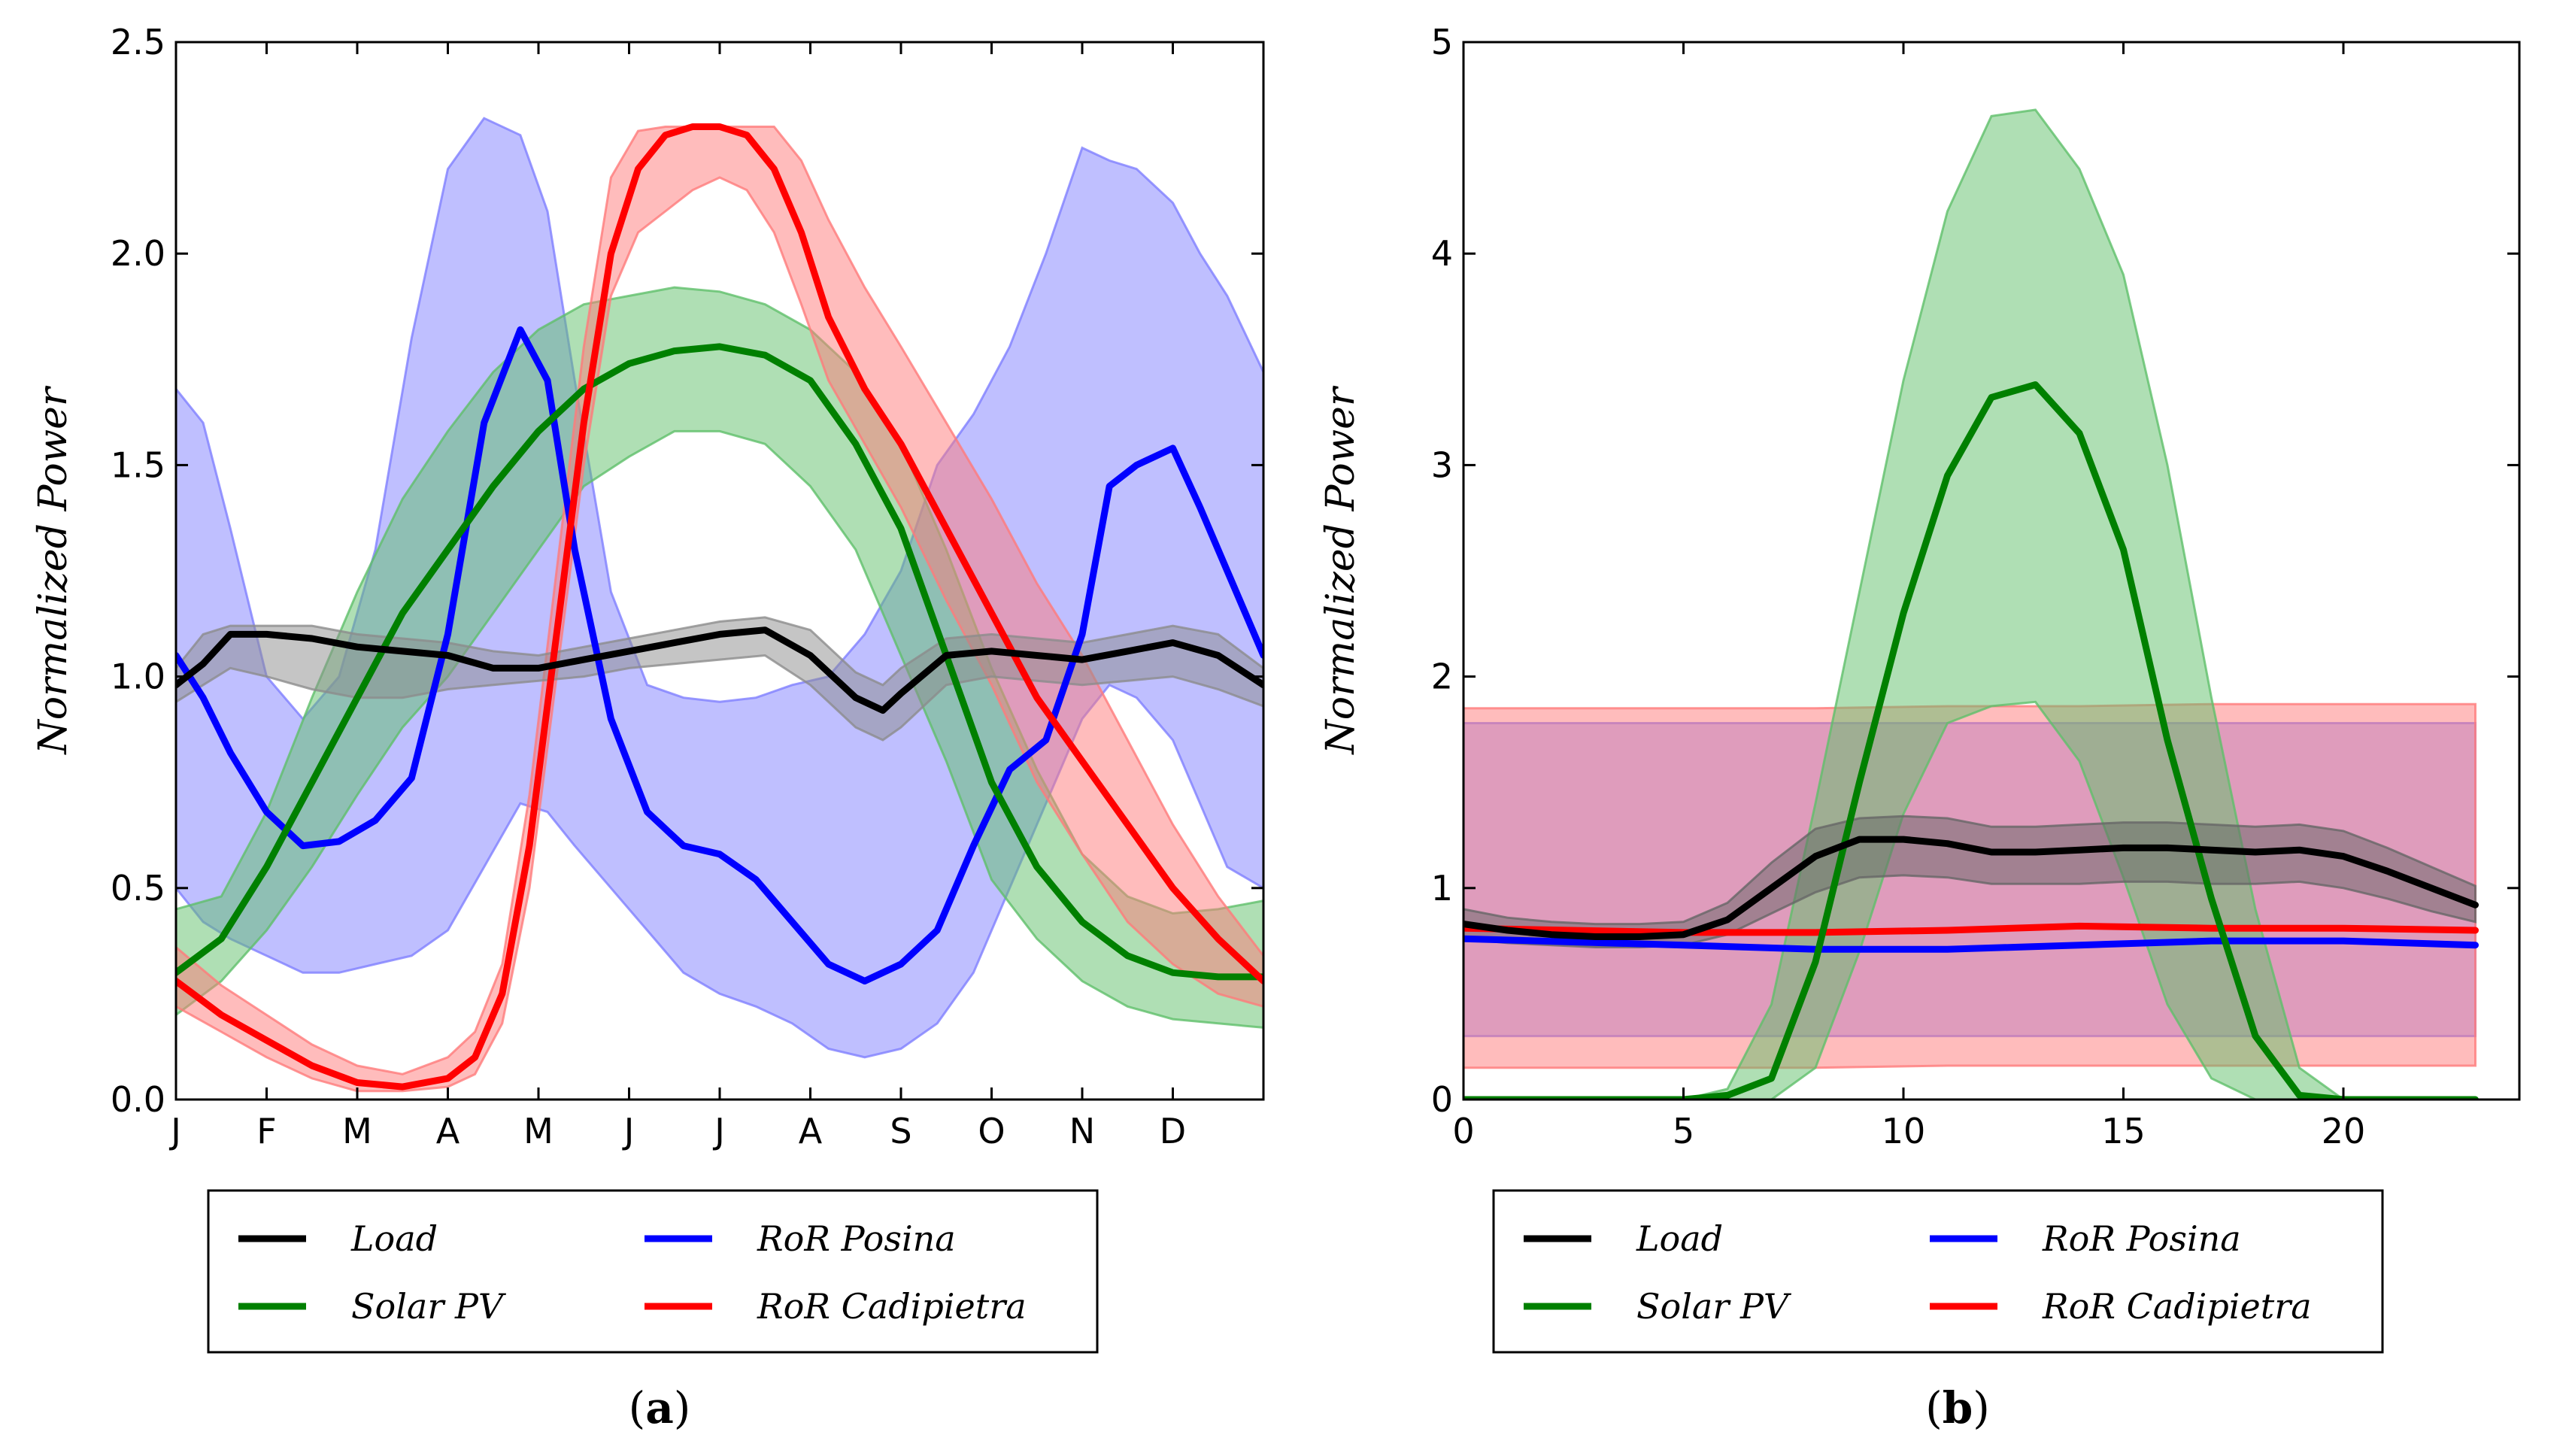  I want to click on y-tick-label: 1, so click(1442, 888).